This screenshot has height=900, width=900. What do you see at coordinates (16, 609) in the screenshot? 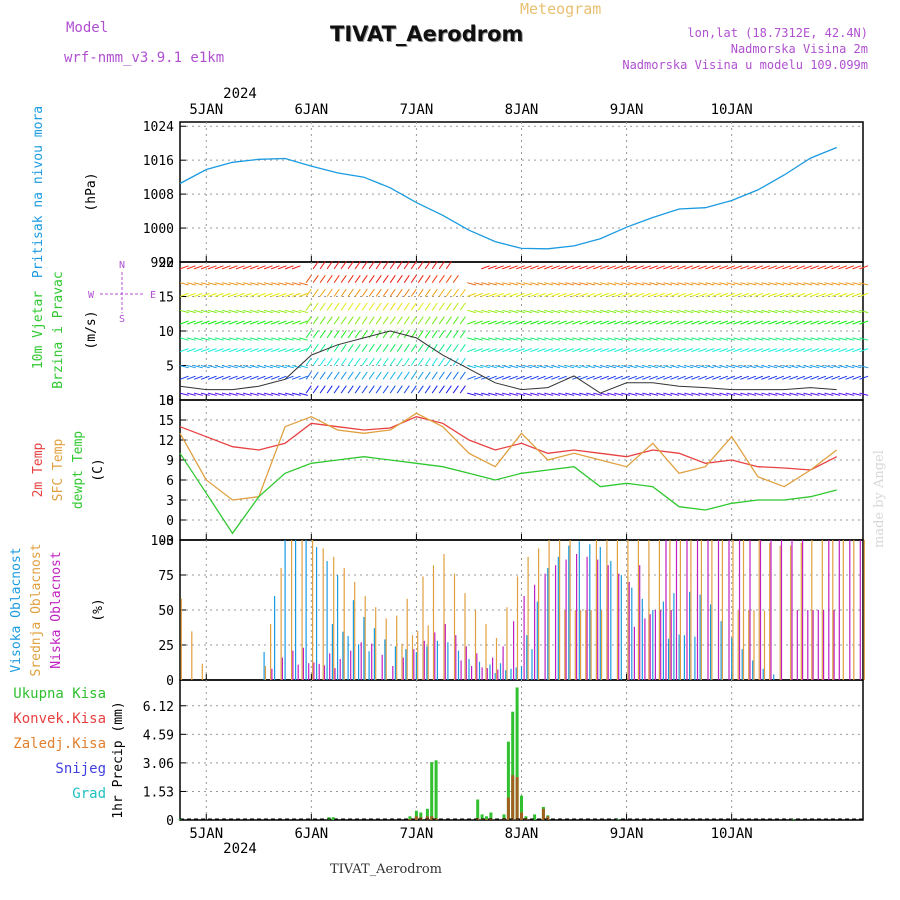
I see `y-axis-label-cloud-high: Visoka Oblacnost` at bounding box center [16, 609].